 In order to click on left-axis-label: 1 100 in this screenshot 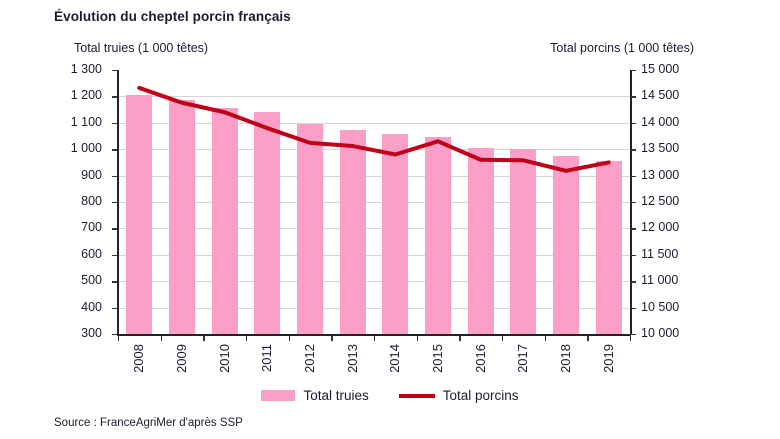, I will do `click(86, 121)`.